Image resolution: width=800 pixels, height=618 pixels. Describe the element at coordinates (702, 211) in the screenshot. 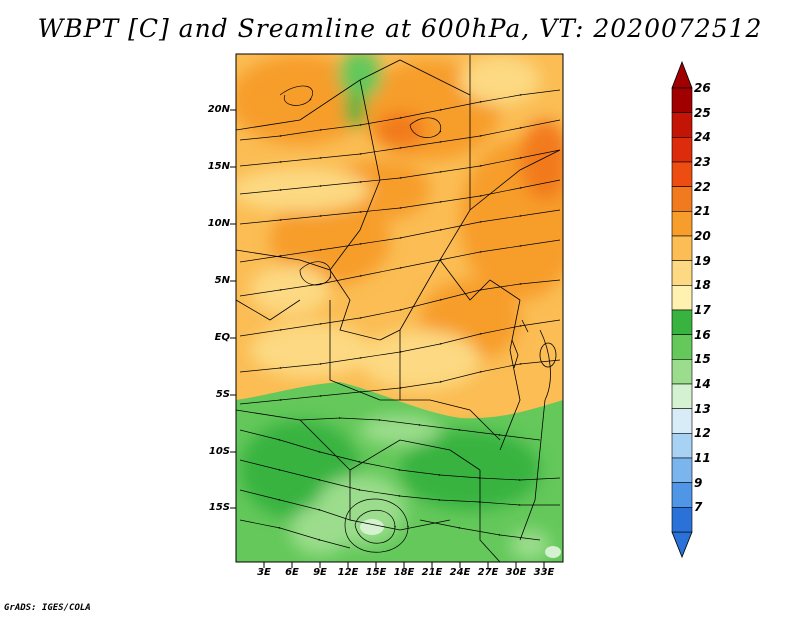

I see `colorbar-label: 21` at that location.